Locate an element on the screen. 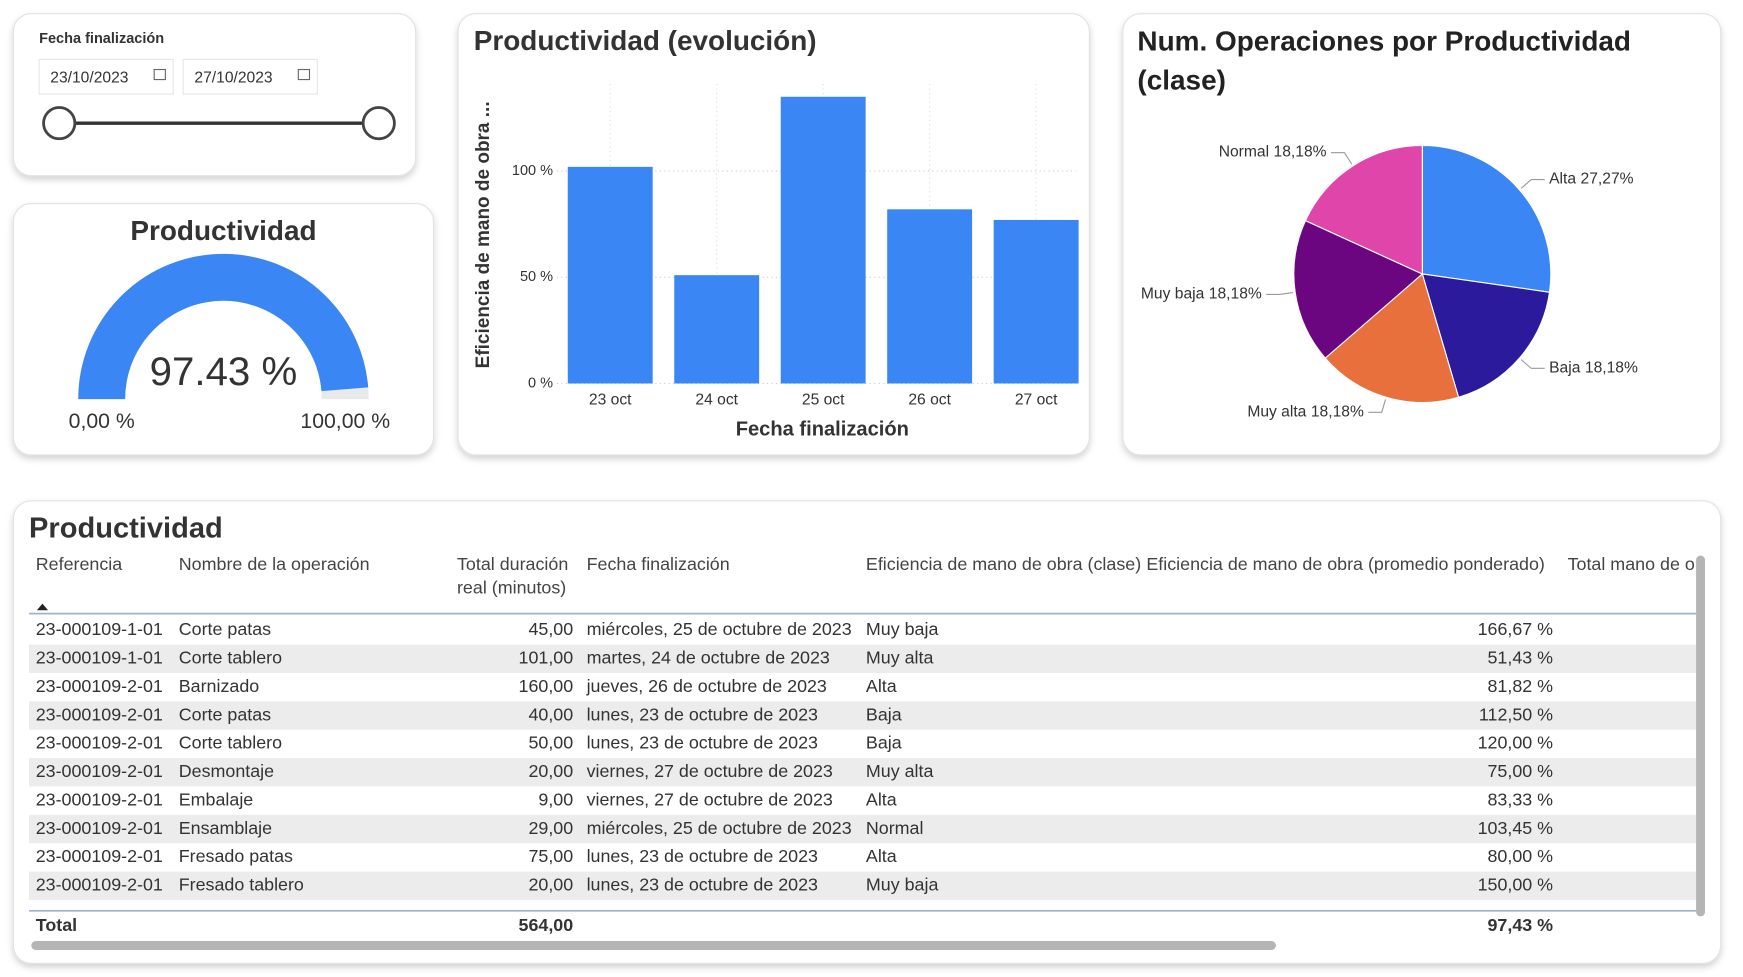 This screenshot has height=977, width=1743. start-date: 23/10/2023 is located at coordinates (89, 78).